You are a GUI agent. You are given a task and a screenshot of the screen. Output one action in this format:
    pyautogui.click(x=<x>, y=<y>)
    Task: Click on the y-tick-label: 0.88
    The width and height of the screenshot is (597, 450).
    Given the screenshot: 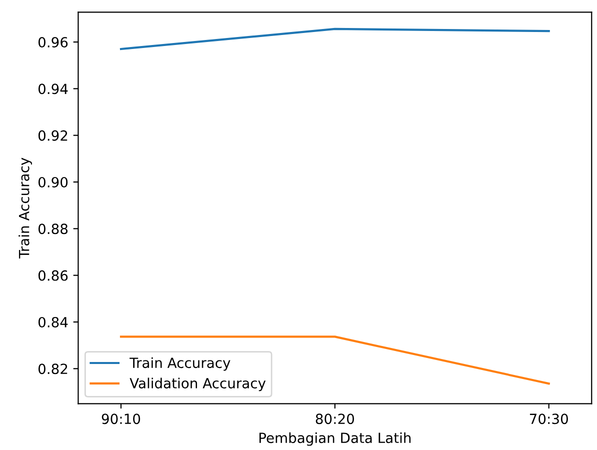 What is the action you would take?
    pyautogui.click(x=53, y=229)
    